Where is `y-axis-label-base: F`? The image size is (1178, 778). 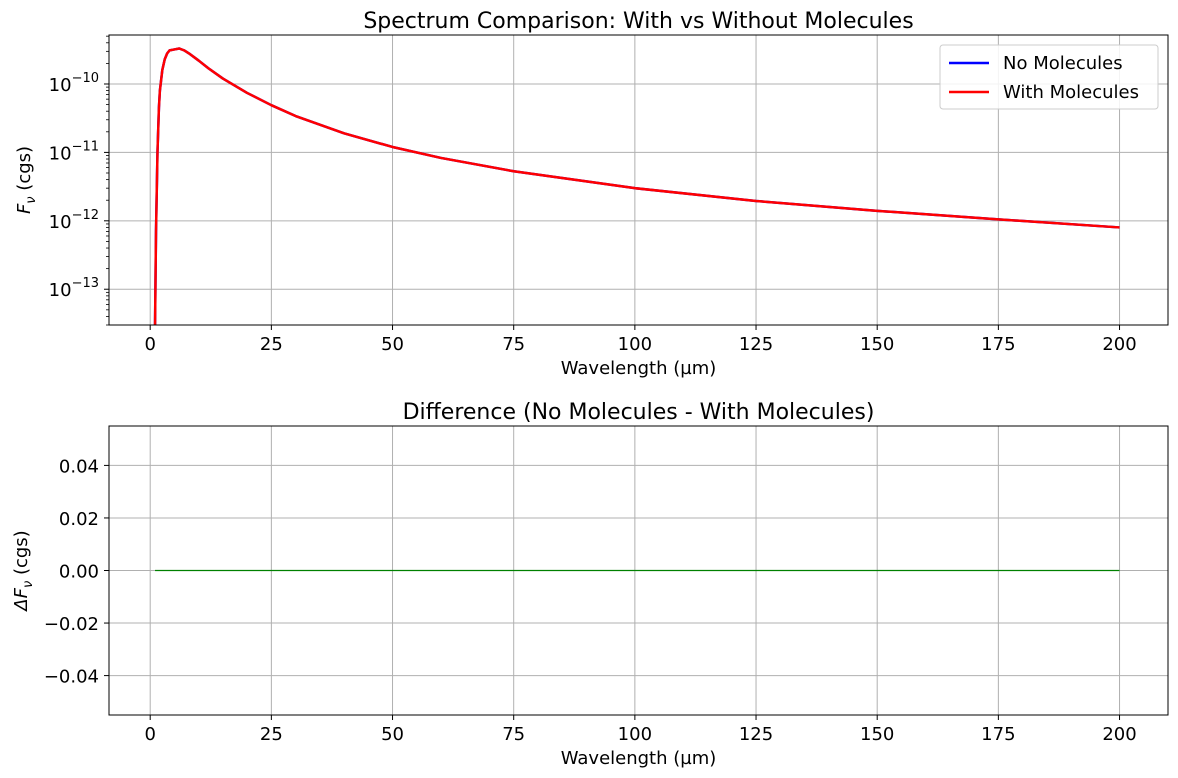
y-axis-label-base: F is located at coordinates (24, 208).